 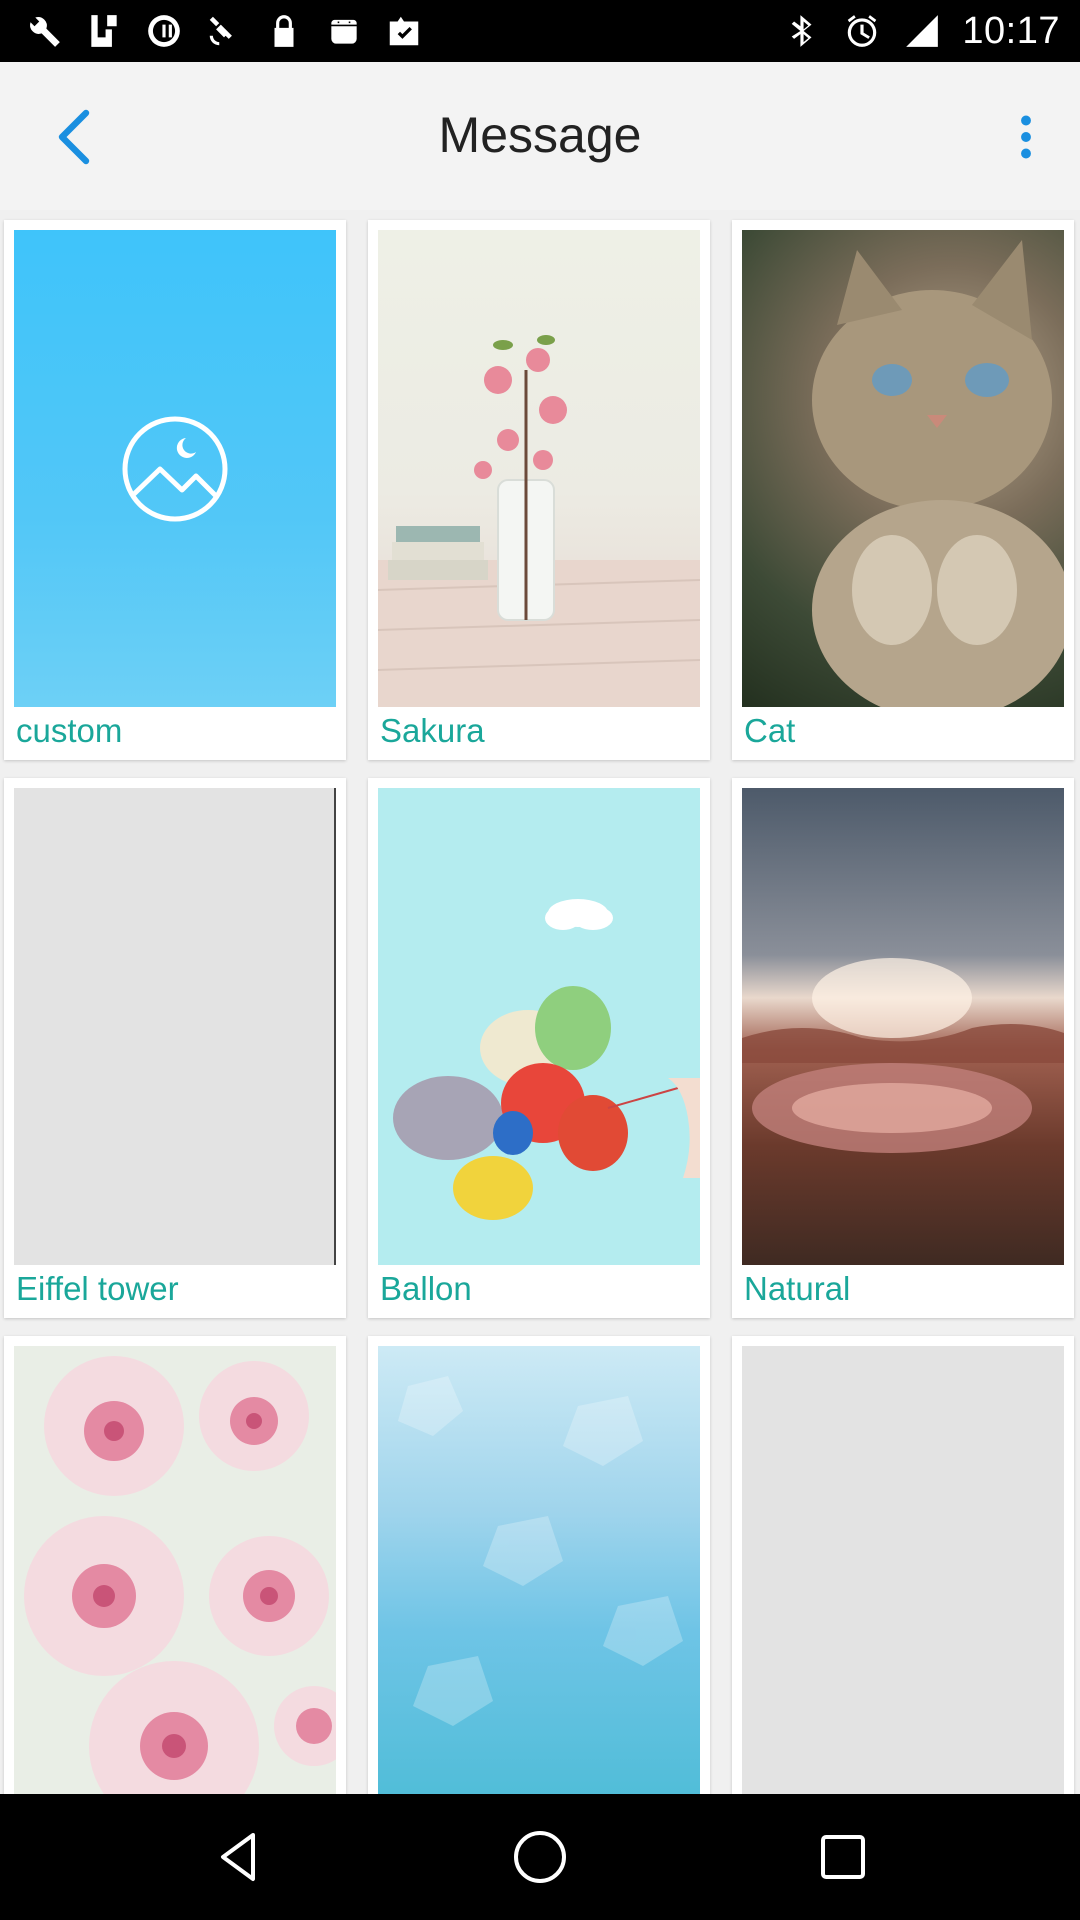 I want to click on status-bar-right-icons: 10:17, so click(x=921, y=31).